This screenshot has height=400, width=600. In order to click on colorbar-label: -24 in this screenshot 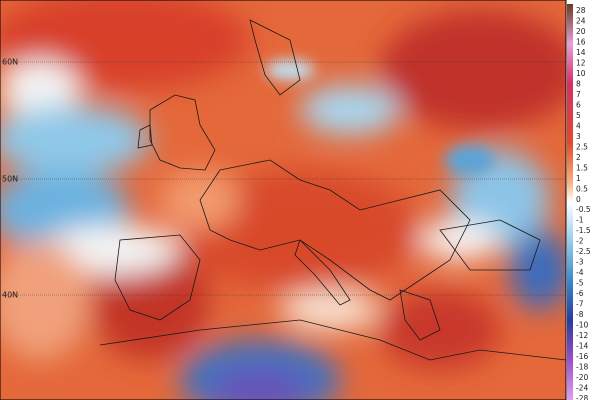, I will do `click(582, 388)`.